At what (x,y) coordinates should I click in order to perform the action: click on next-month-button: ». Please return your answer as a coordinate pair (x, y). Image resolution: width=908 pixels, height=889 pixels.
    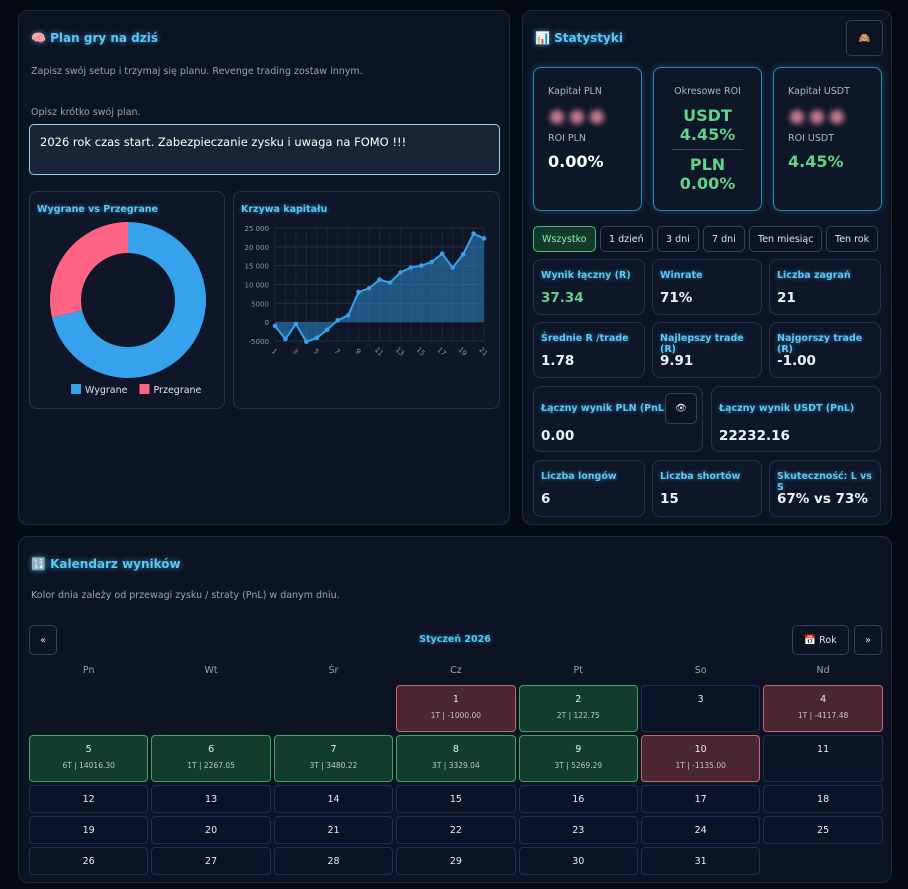
    Looking at the image, I should click on (868, 640).